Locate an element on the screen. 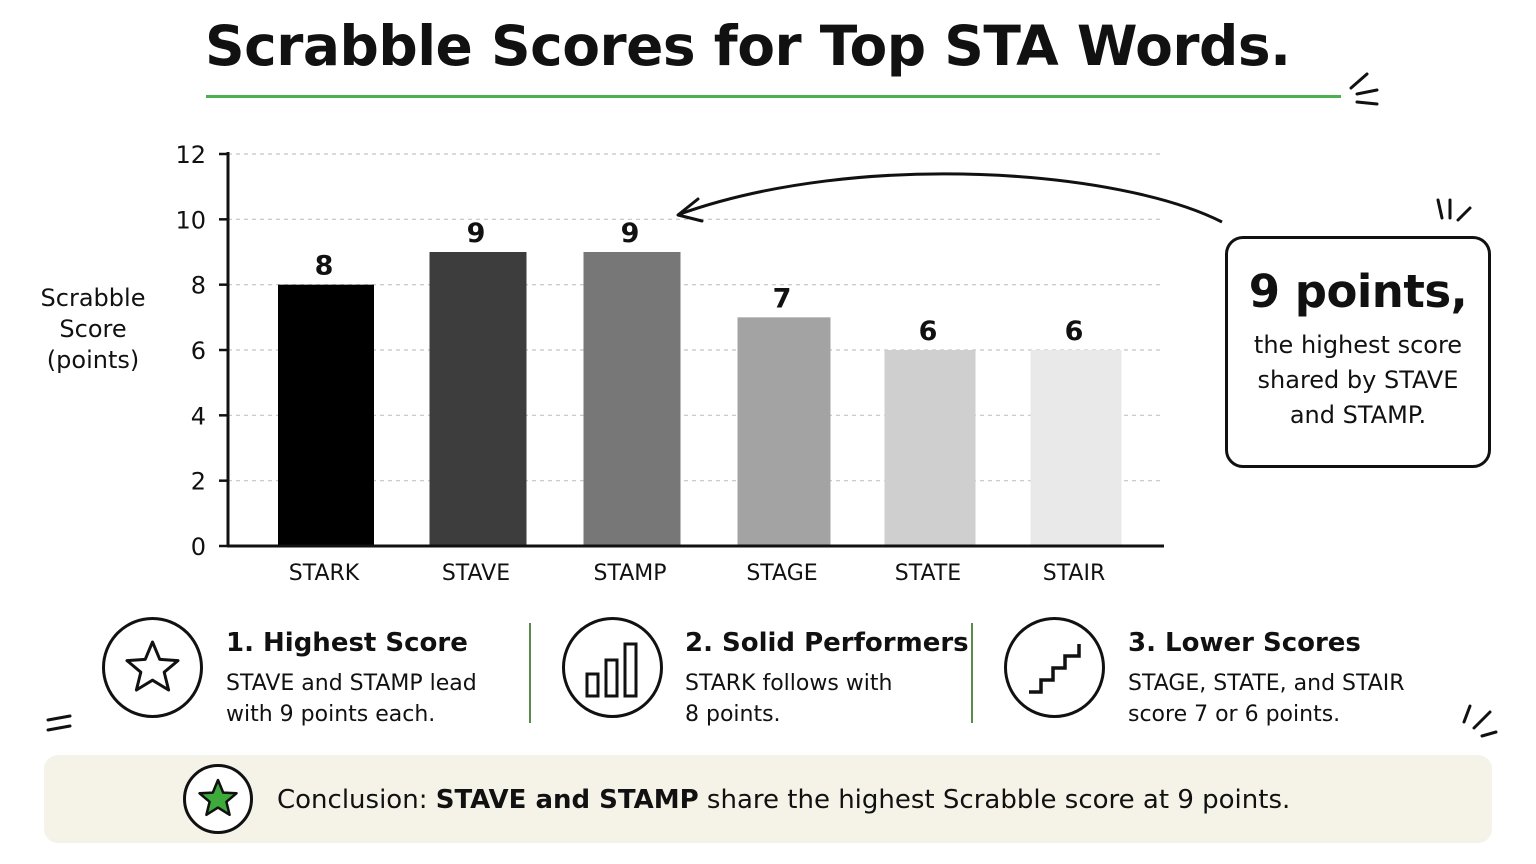 The width and height of the screenshot is (1536, 864). star-icon is located at coordinates (152, 667).